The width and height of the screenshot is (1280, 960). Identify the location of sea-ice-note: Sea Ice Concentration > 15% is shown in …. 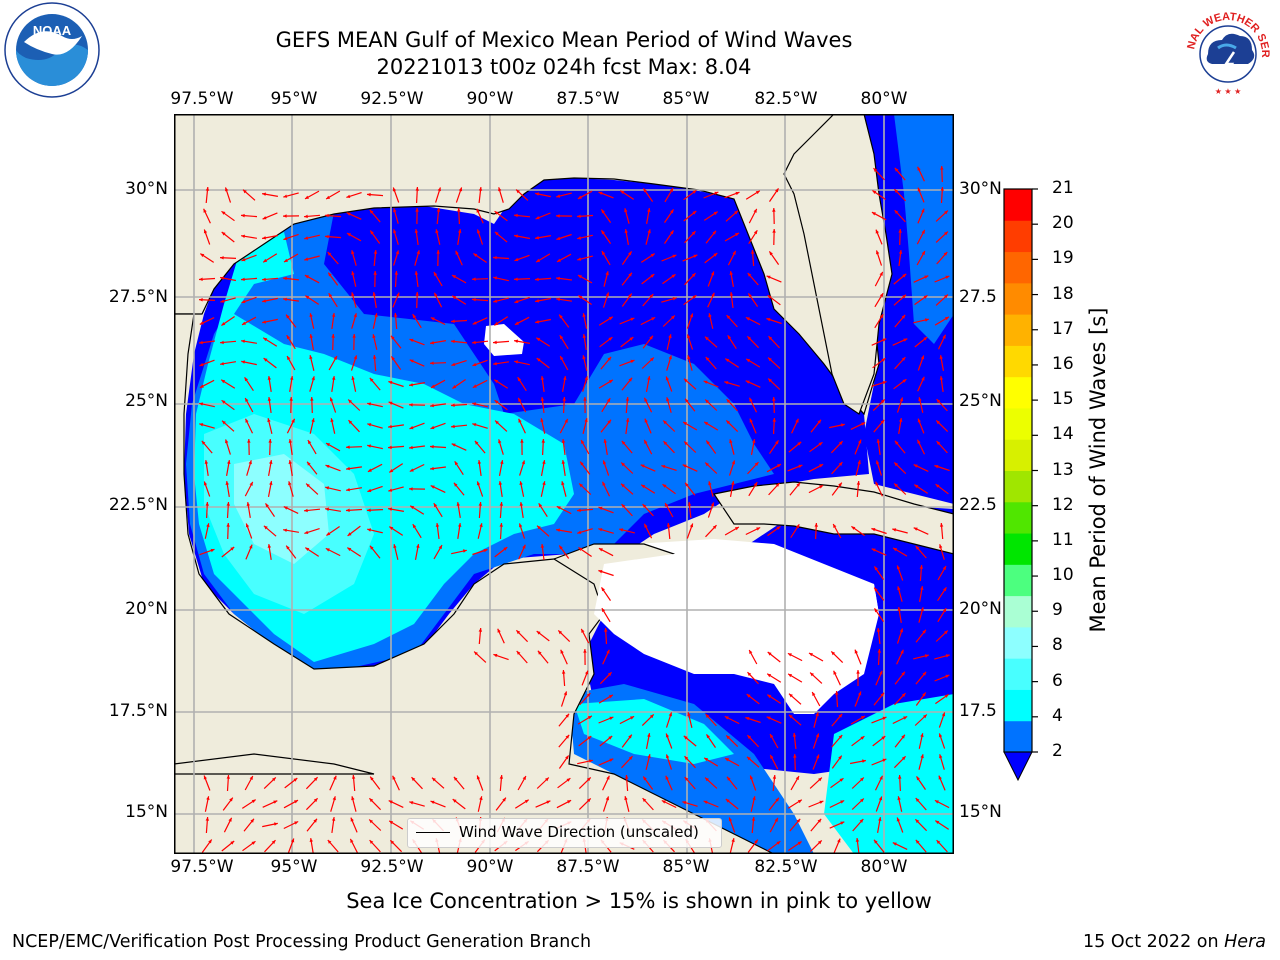
(639, 901).